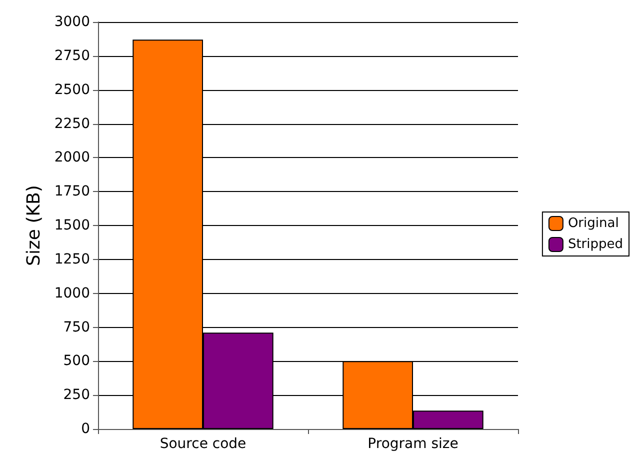  Describe the element at coordinates (596, 244) in the screenshot. I see `legend-label: Stripped` at that location.